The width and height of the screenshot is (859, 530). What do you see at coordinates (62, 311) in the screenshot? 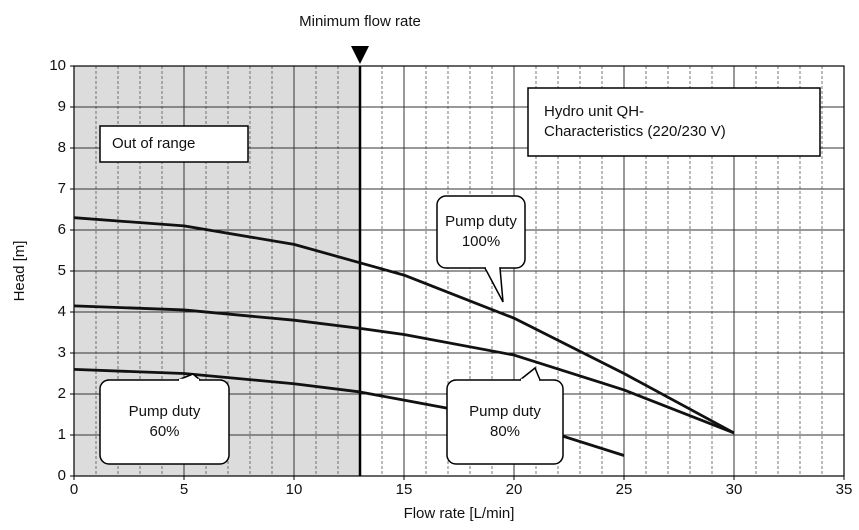
I see `y-tick-label: 4` at bounding box center [62, 311].